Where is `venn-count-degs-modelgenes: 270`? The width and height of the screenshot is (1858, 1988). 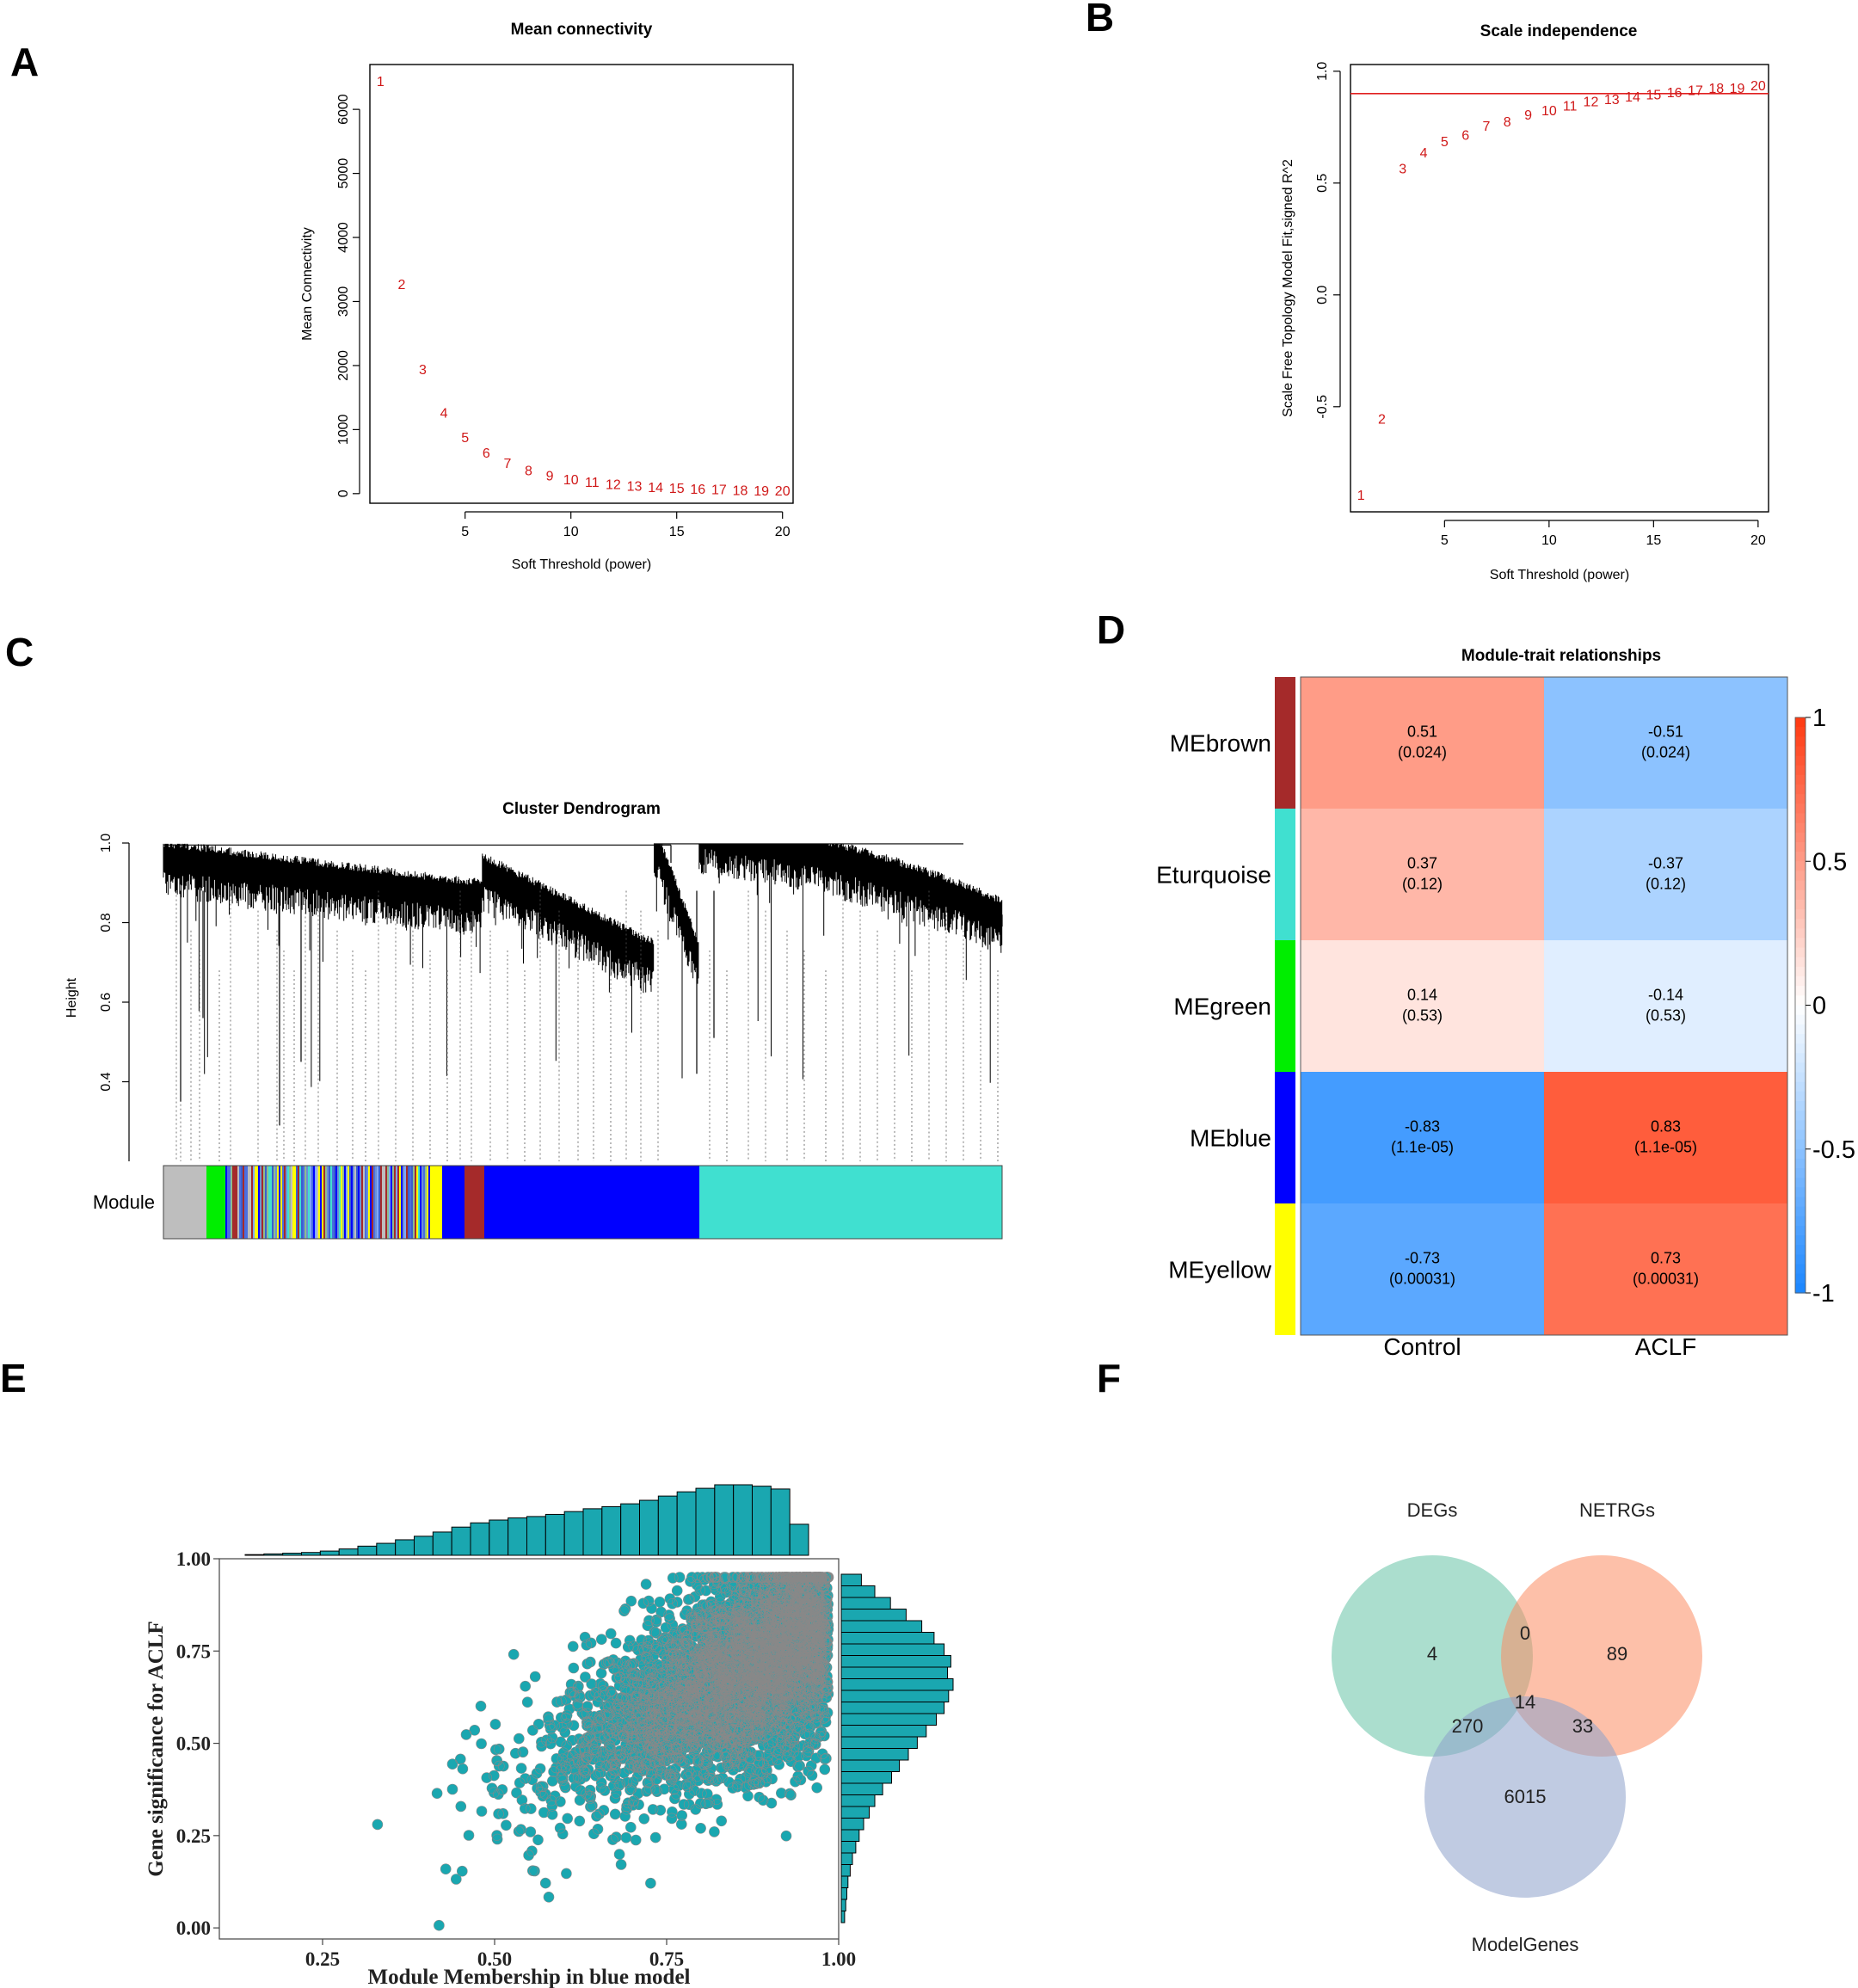
venn-count-degs-modelgenes: 270 is located at coordinates (1468, 1726).